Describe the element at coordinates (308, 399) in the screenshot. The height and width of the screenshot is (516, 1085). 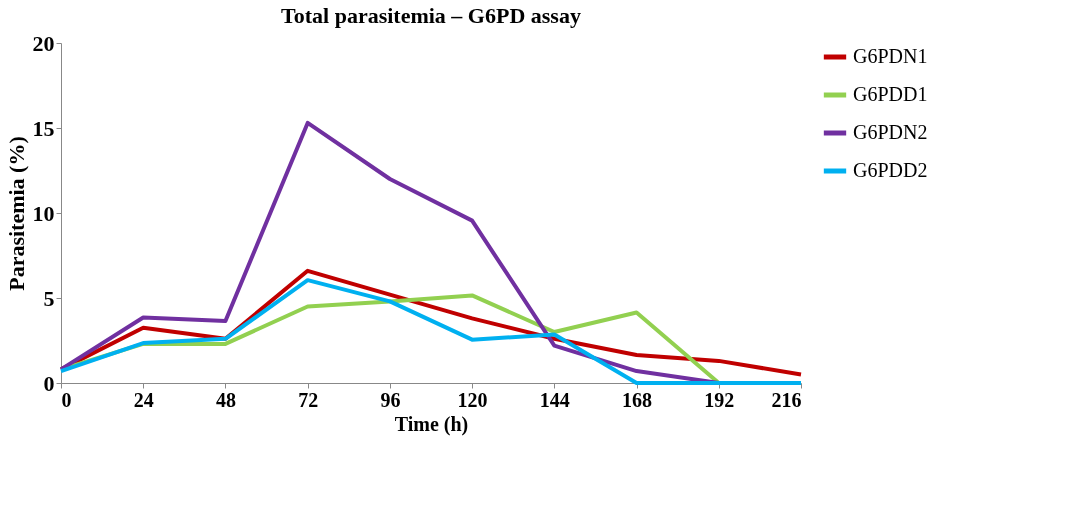
I see `x-tick-label: 72` at that location.